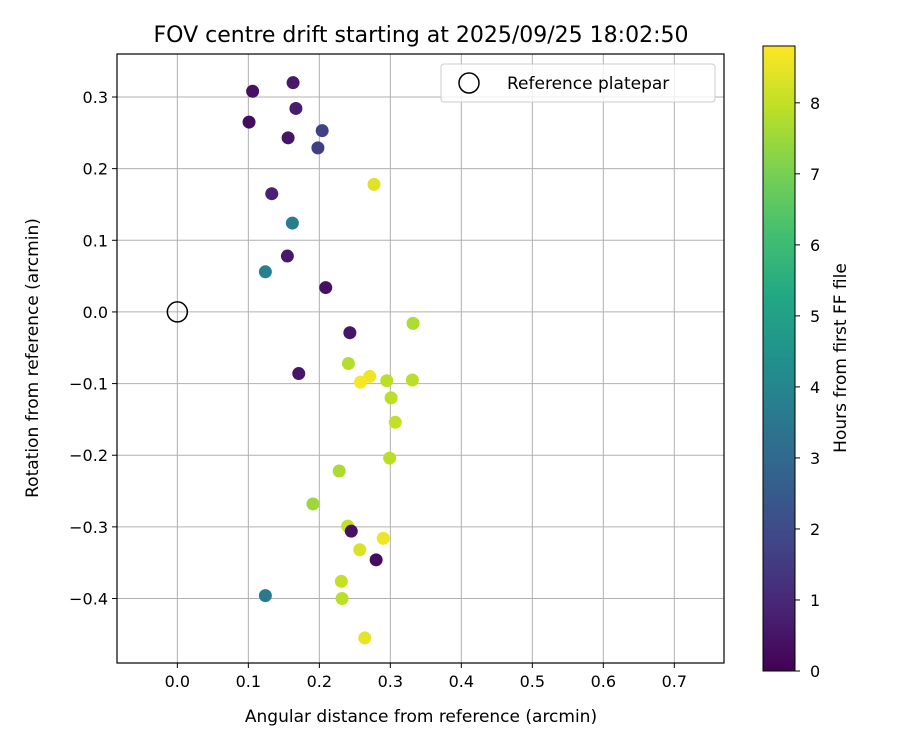 The width and height of the screenshot is (900, 750). Describe the element at coordinates (815, 174) in the screenshot. I see `colorbar-tick-label: 7` at that location.